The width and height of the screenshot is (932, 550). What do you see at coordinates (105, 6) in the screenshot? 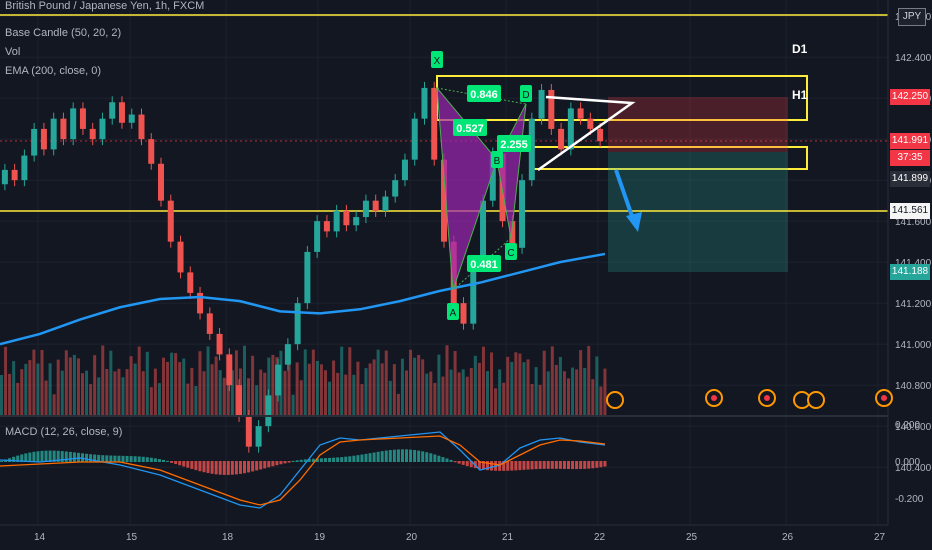
I see `chart-title: British Pound / Japanese Yen, 1h, FXCM` at bounding box center [105, 6].